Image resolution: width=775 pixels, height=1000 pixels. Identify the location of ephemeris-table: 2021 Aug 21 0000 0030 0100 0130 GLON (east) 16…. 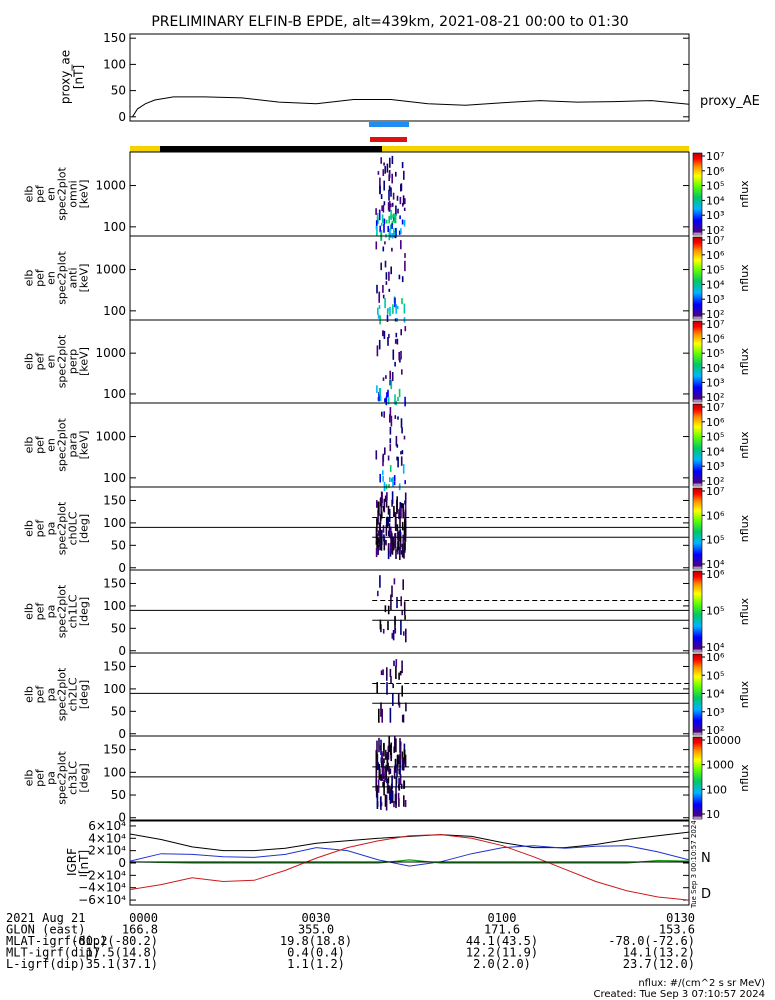
(350, 941).